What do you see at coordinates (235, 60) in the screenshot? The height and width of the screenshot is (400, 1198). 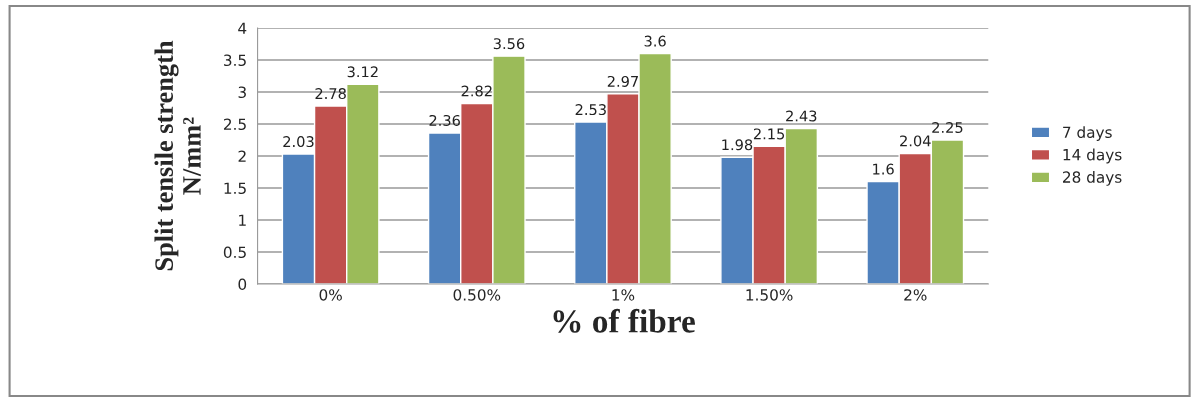 I see `y-tick-label: 3.5` at bounding box center [235, 60].